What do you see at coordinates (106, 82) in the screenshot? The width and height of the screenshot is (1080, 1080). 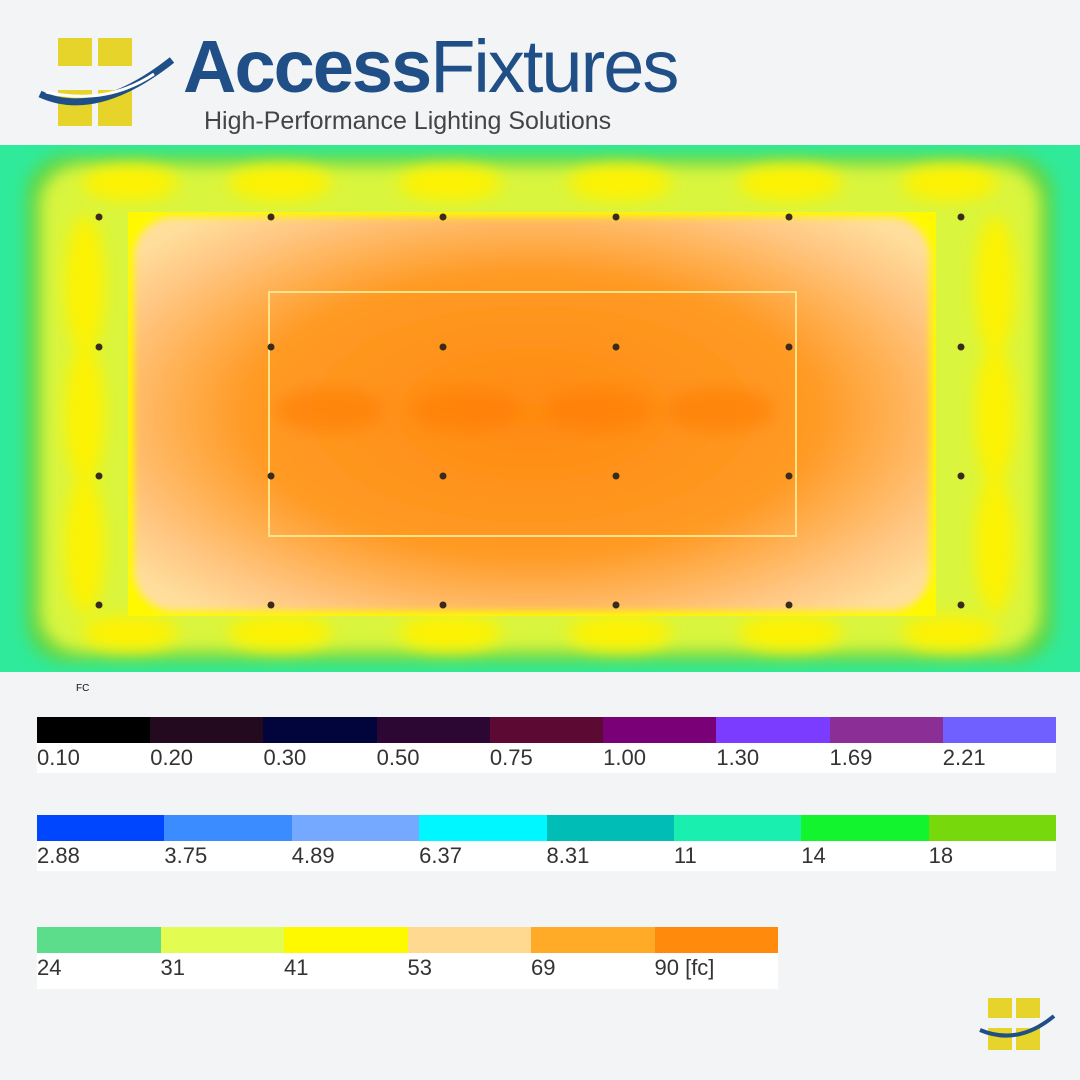 I see `access-fixtures-logo-icon` at bounding box center [106, 82].